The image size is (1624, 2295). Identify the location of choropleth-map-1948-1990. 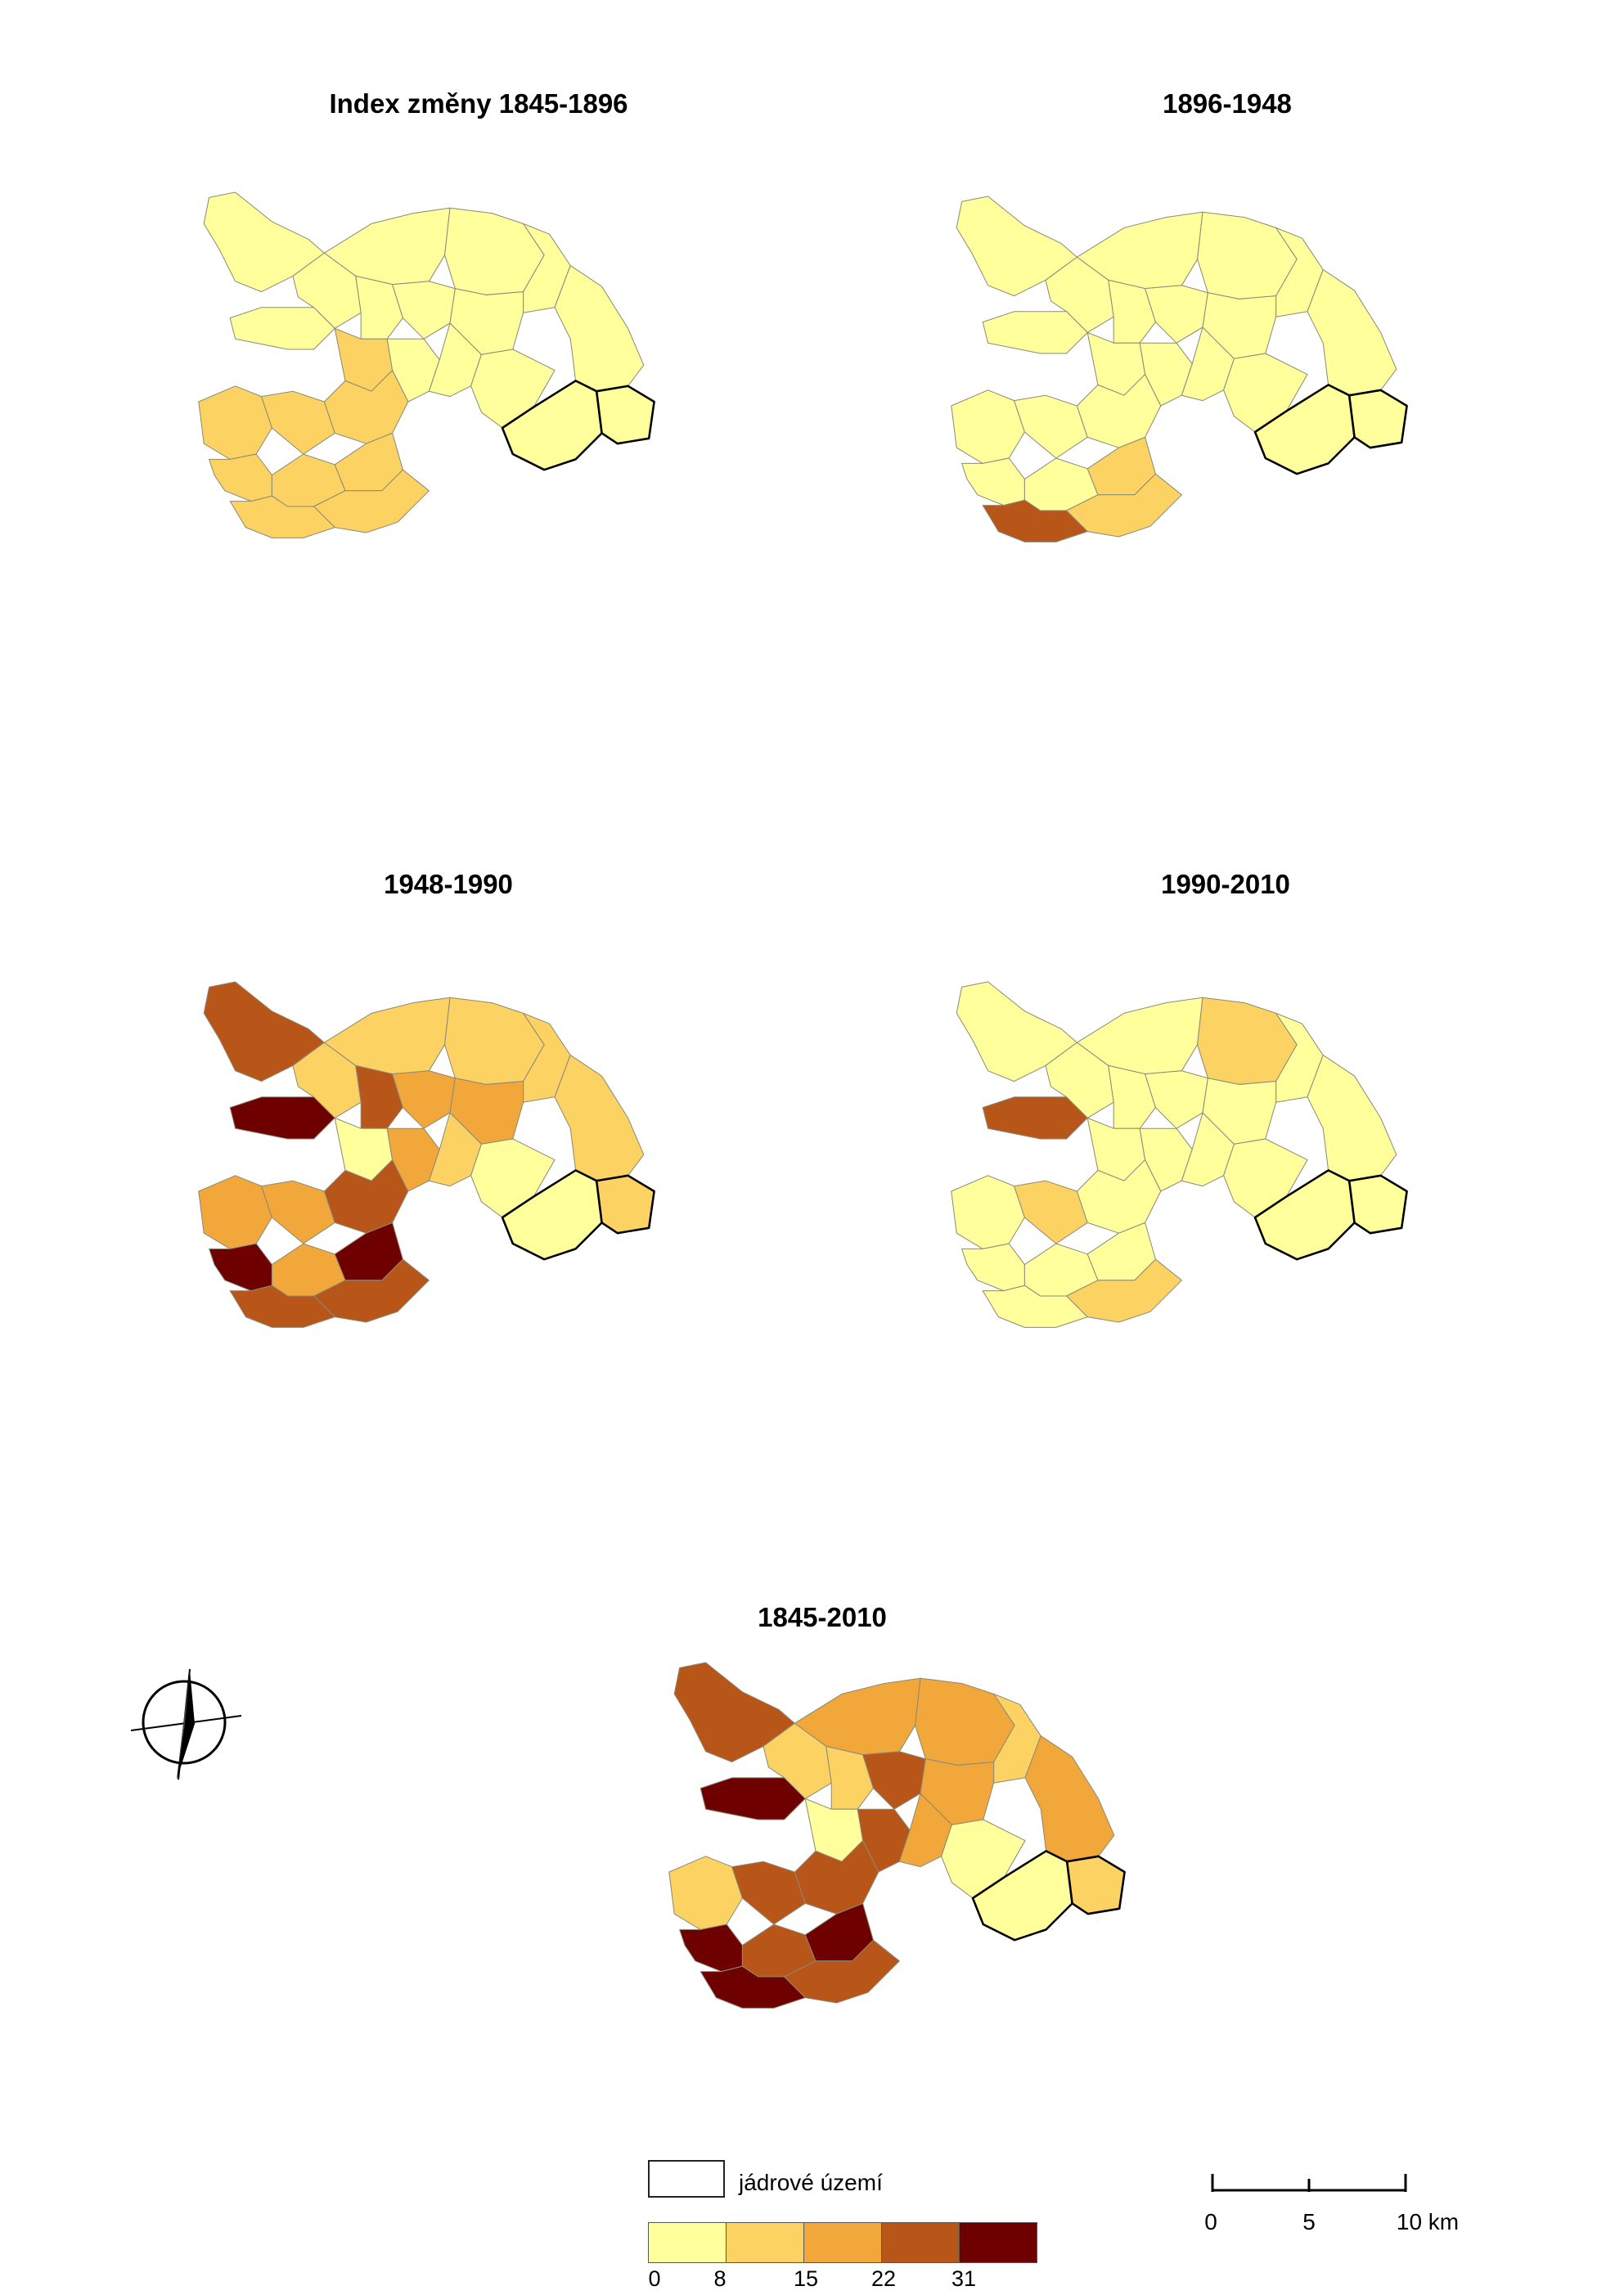
(426, 1155).